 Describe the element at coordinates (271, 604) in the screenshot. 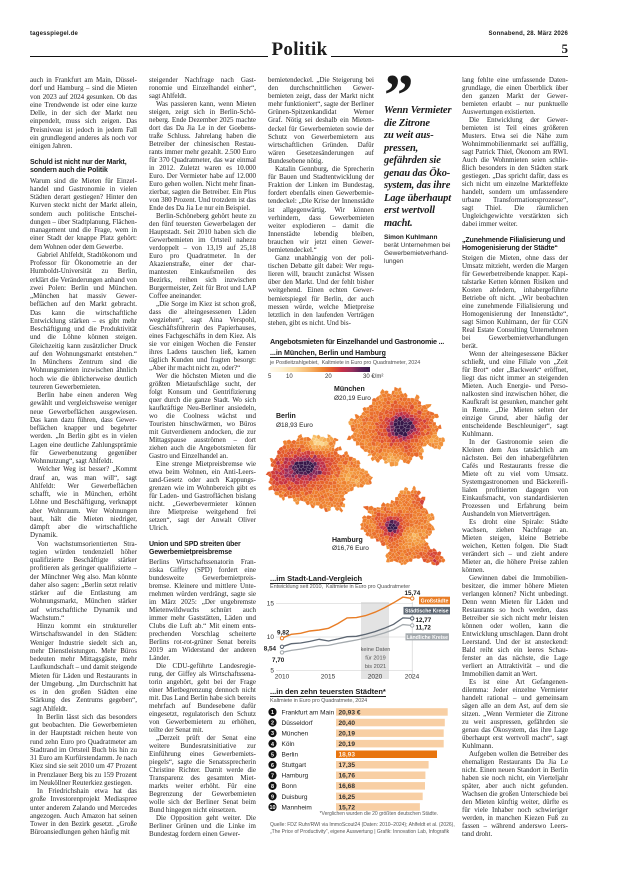

I see `svg-text: 15` at that location.